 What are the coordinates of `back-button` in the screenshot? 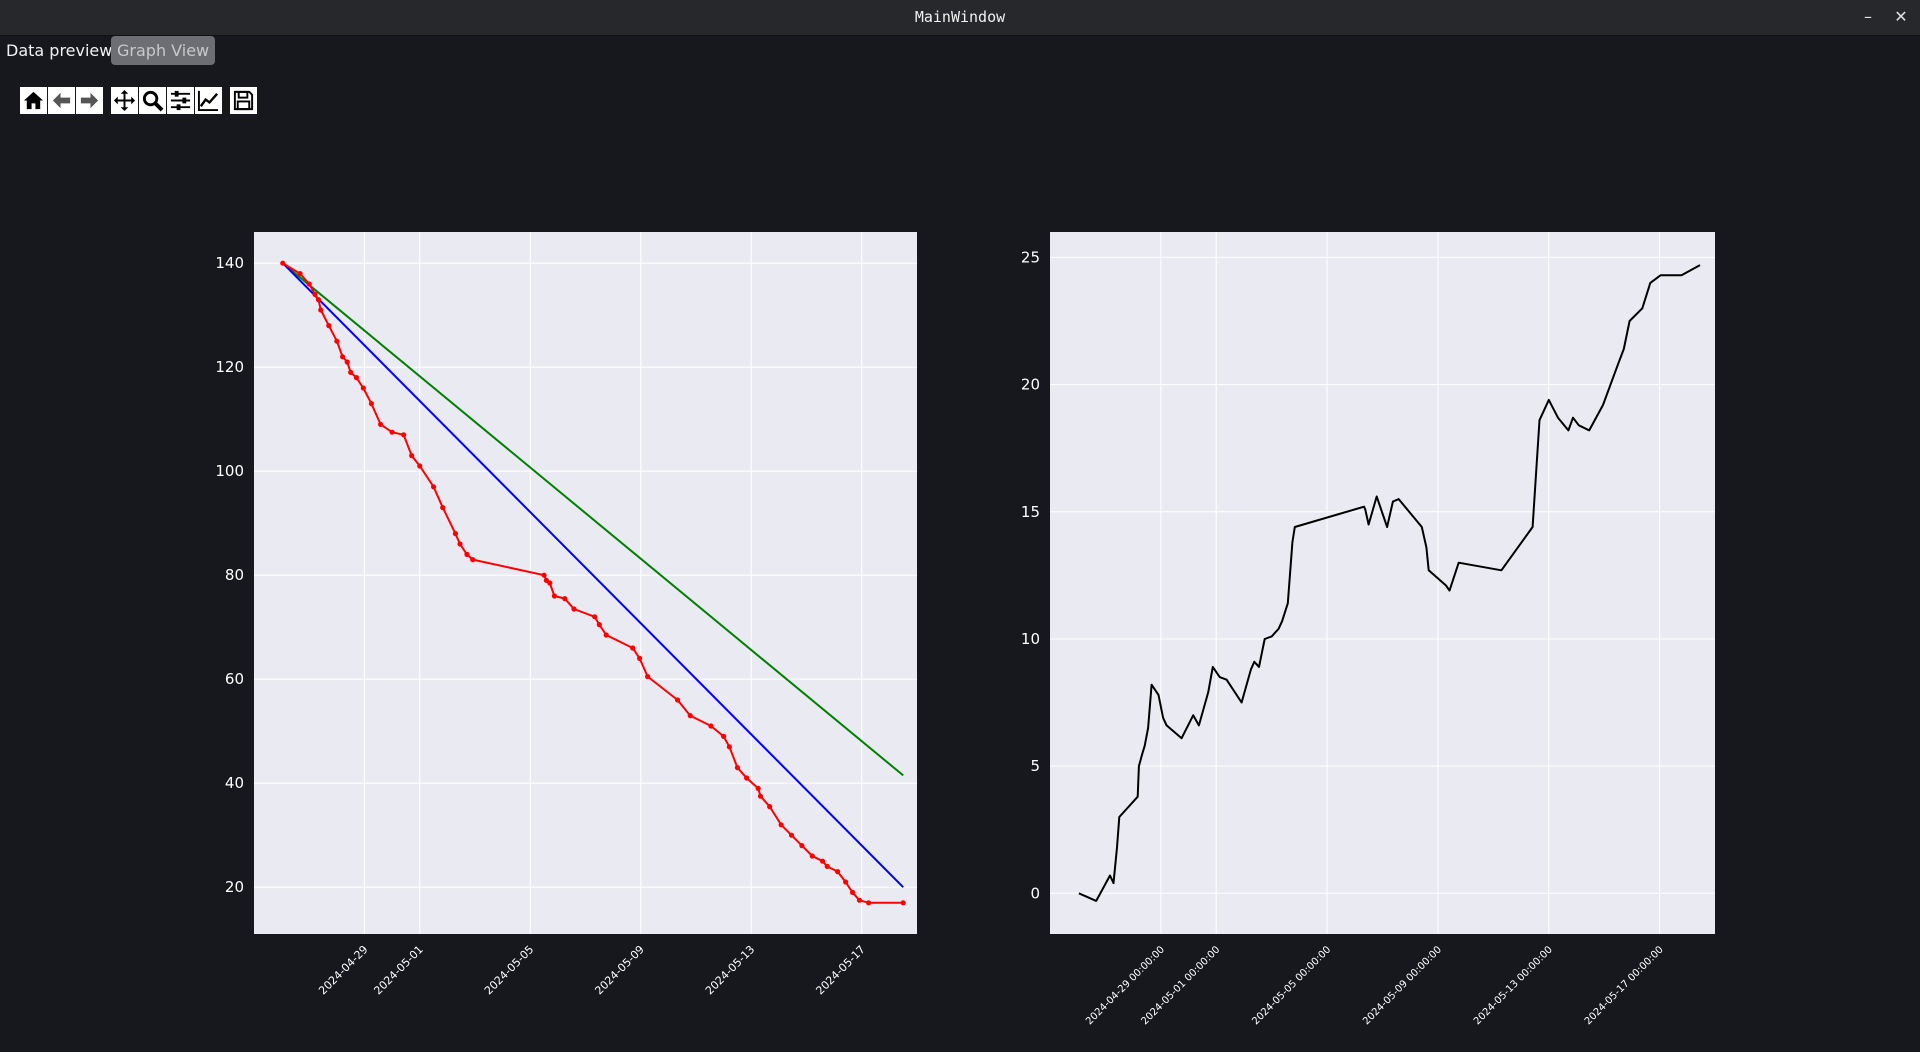 It's located at (61, 100).